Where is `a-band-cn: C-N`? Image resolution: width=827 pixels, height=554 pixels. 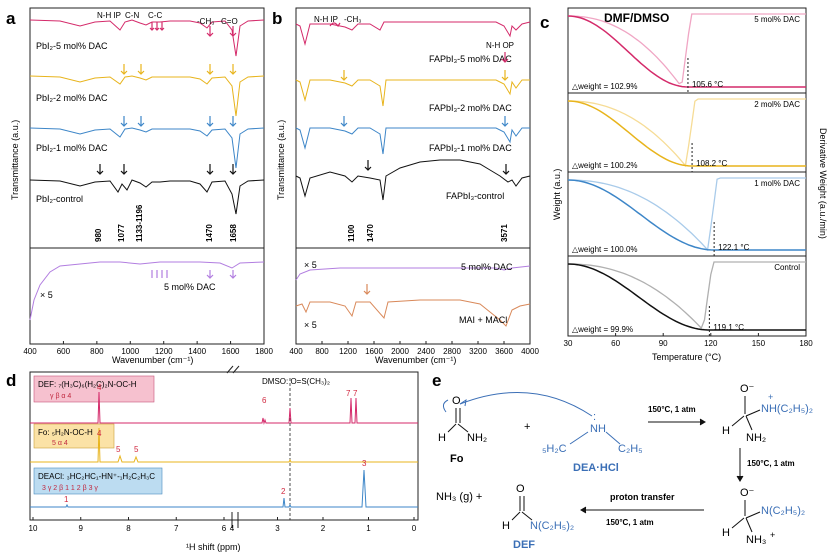
a-band-cn: C-N is located at coordinates (132, 15).